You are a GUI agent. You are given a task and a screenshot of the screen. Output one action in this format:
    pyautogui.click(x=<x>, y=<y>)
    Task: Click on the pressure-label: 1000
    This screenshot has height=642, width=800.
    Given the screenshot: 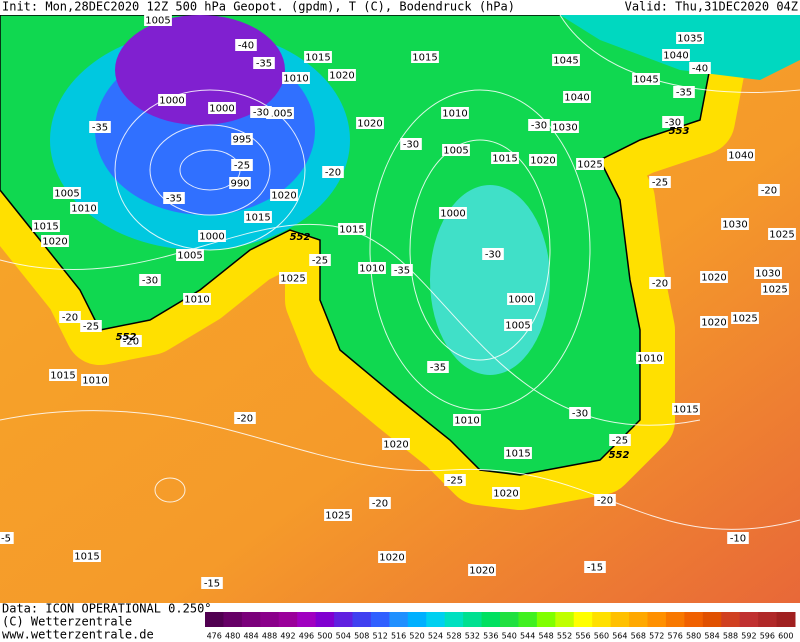 What is the action you would take?
    pyautogui.click(x=171, y=101)
    